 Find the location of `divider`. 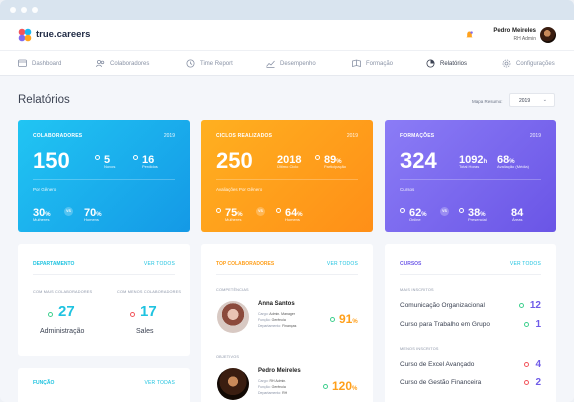

divider is located at coordinates (470, 179).